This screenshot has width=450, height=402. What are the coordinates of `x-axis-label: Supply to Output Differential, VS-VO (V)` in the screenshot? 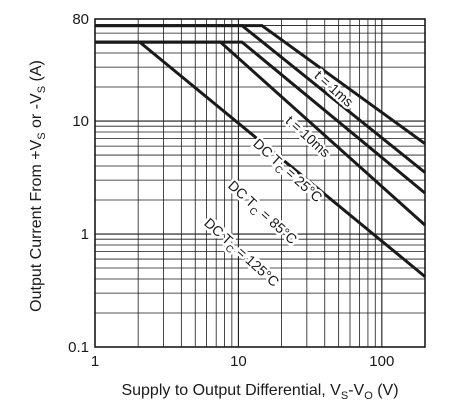 It's located at (259, 392).